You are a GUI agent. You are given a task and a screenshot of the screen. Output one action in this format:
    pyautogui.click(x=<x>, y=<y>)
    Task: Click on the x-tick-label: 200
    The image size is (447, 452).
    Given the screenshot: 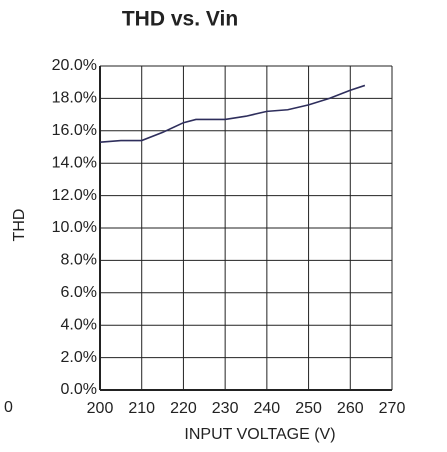 What is the action you would take?
    pyautogui.click(x=100, y=408)
    